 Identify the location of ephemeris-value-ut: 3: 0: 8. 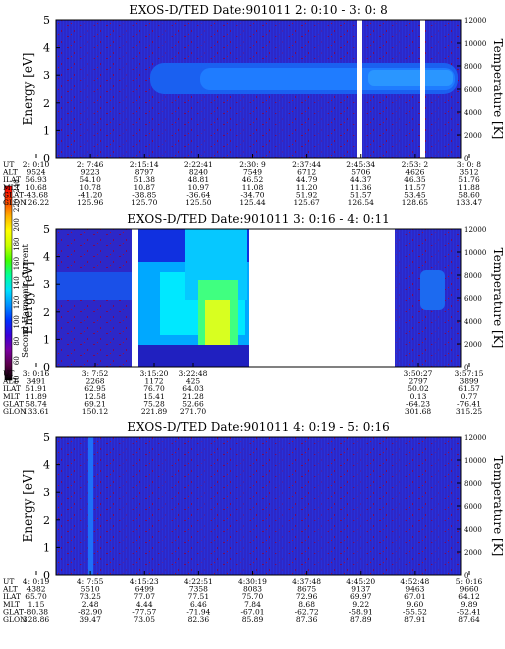
(469, 164).